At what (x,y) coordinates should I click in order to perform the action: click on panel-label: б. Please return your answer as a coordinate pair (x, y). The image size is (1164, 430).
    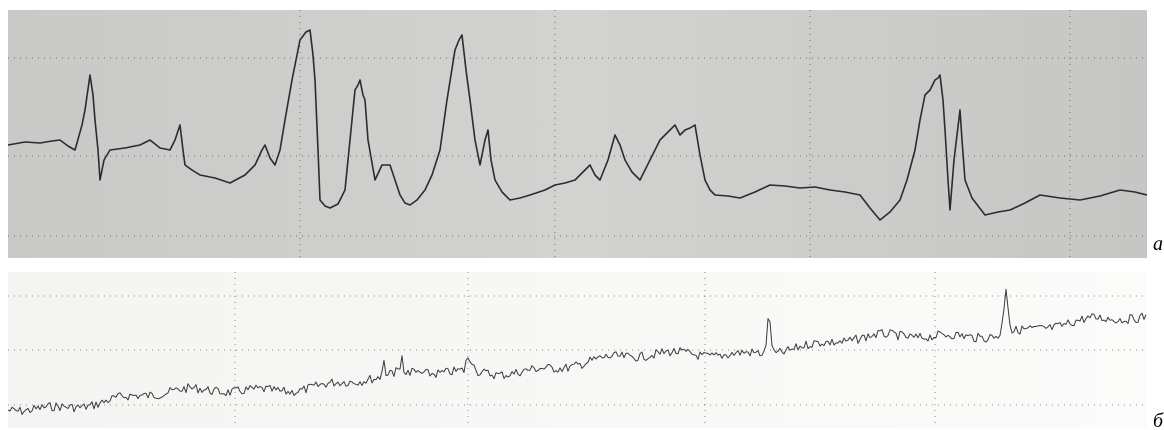
    Looking at the image, I should click on (1158, 420).